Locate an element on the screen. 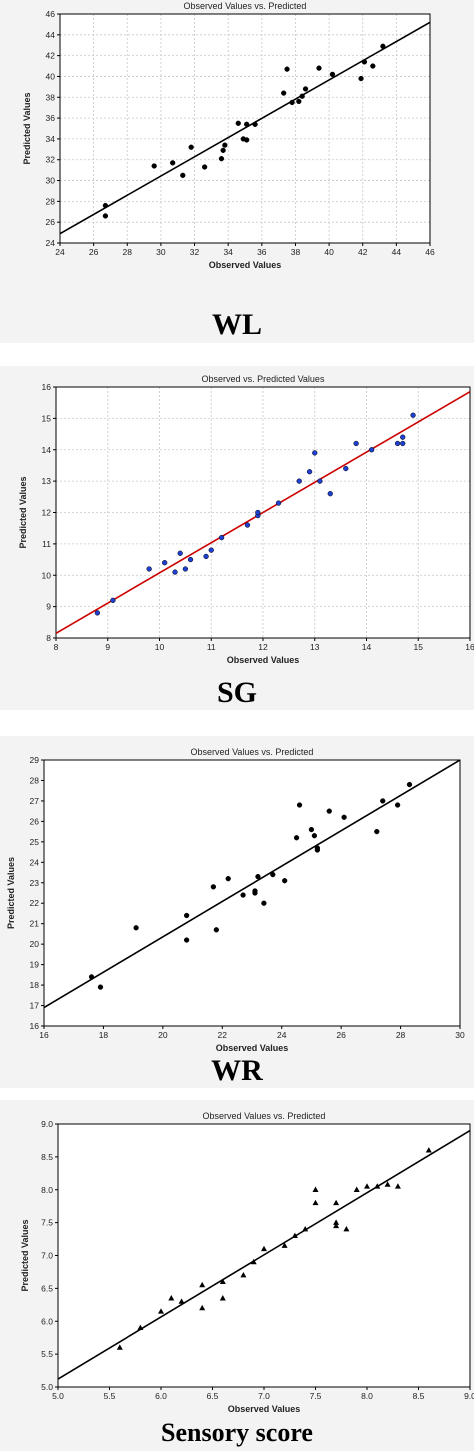  y-tick-label: 15 is located at coordinates (47, 418).